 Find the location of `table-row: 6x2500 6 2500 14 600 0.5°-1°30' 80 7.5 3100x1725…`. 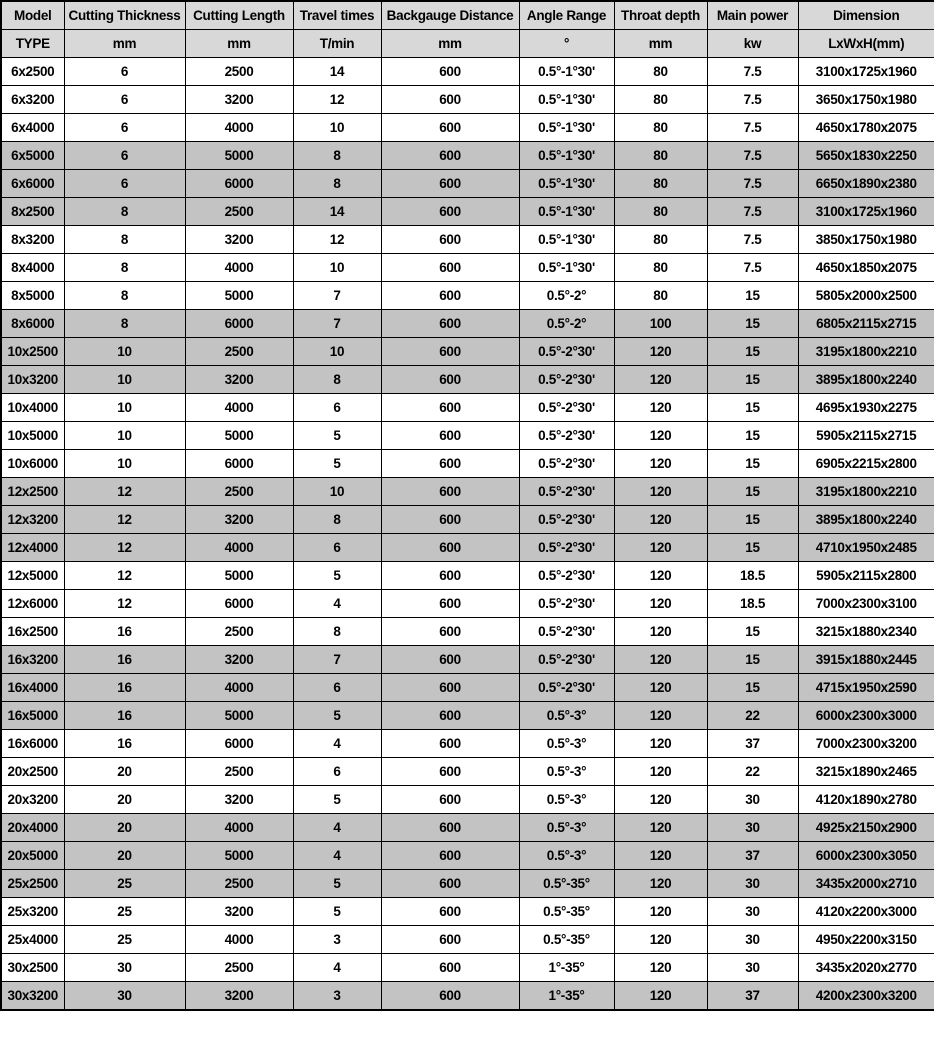

table-row: 6x2500 6 2500 14 600 0.5°-1°30' 80 7.5 3100x1725… is located at coordinates (467, 71).